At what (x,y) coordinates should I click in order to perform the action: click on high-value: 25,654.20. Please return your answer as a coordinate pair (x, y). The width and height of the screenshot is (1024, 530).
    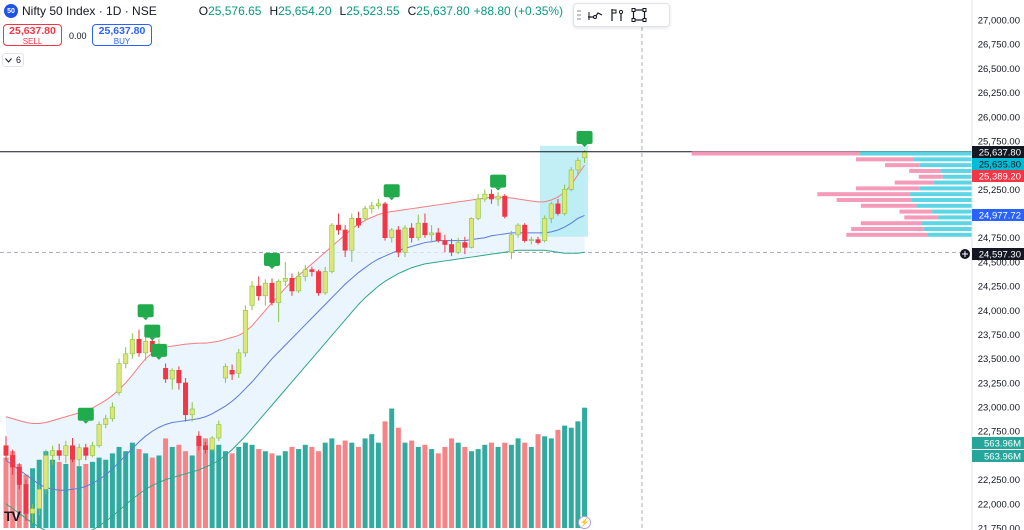
    Looking at the image, I should click on (305, 11).